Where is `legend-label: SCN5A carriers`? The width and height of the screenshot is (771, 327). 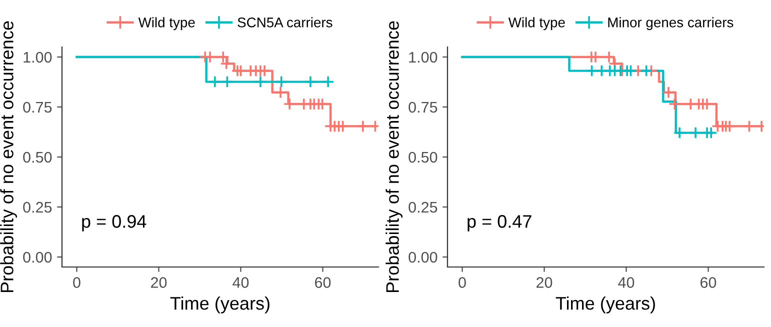 legend-label: SCN5A carriers is located at coordinates (285, 22).